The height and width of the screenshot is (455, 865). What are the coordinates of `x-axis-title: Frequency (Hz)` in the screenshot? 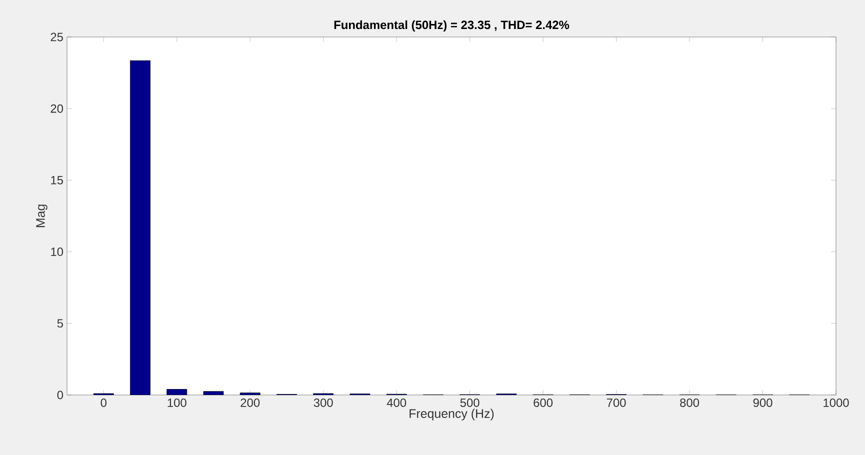 It's located at (452, 414).